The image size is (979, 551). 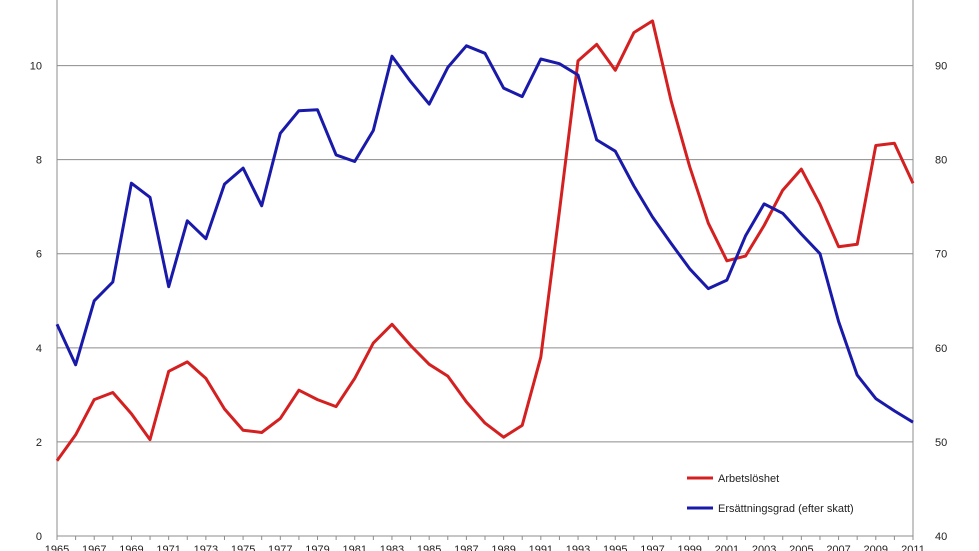 What do you see at coordinates (243, 547) in the screenshot?
I see `x-tick-label: 1975` at bounding box center [243, 547].